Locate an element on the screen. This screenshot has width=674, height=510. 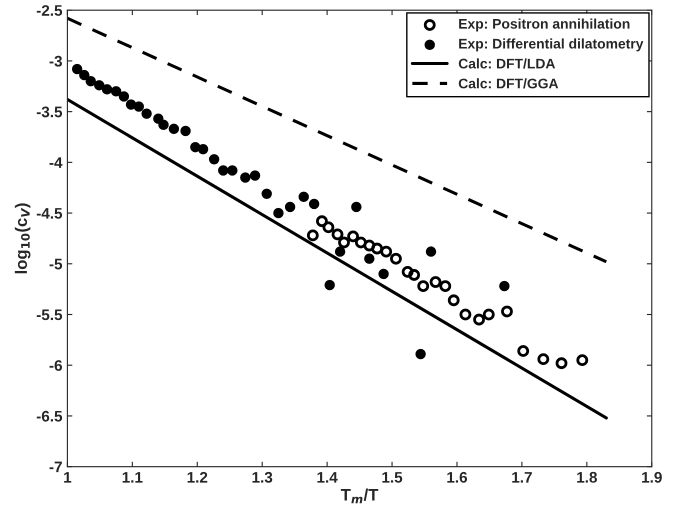
x-tick-label: 1.9 is located at coordinates (652, 477).